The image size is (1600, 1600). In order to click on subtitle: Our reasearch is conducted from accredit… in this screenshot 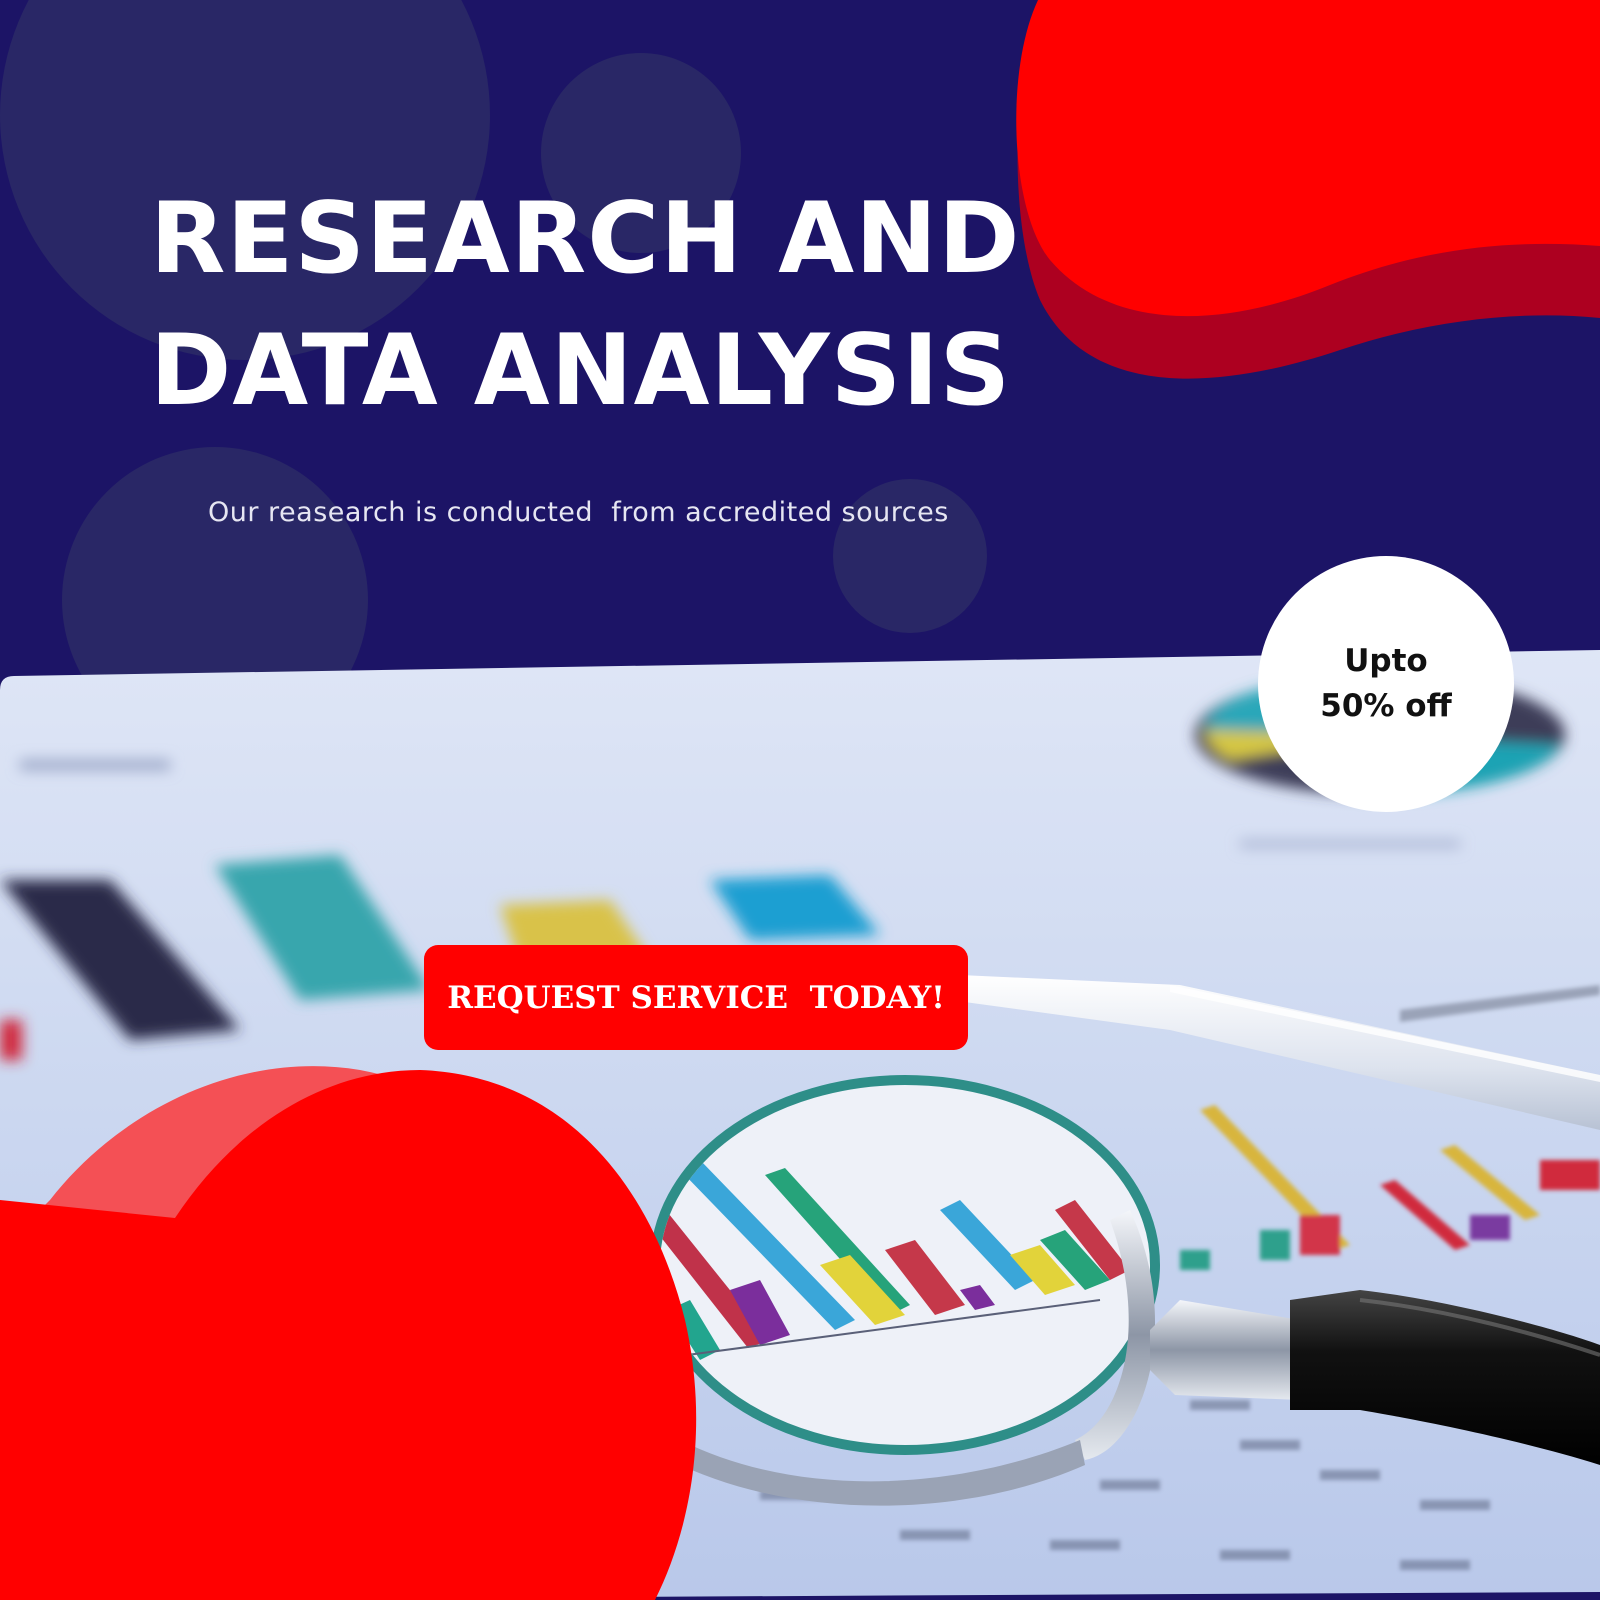, I will do `click(578, 512)`.